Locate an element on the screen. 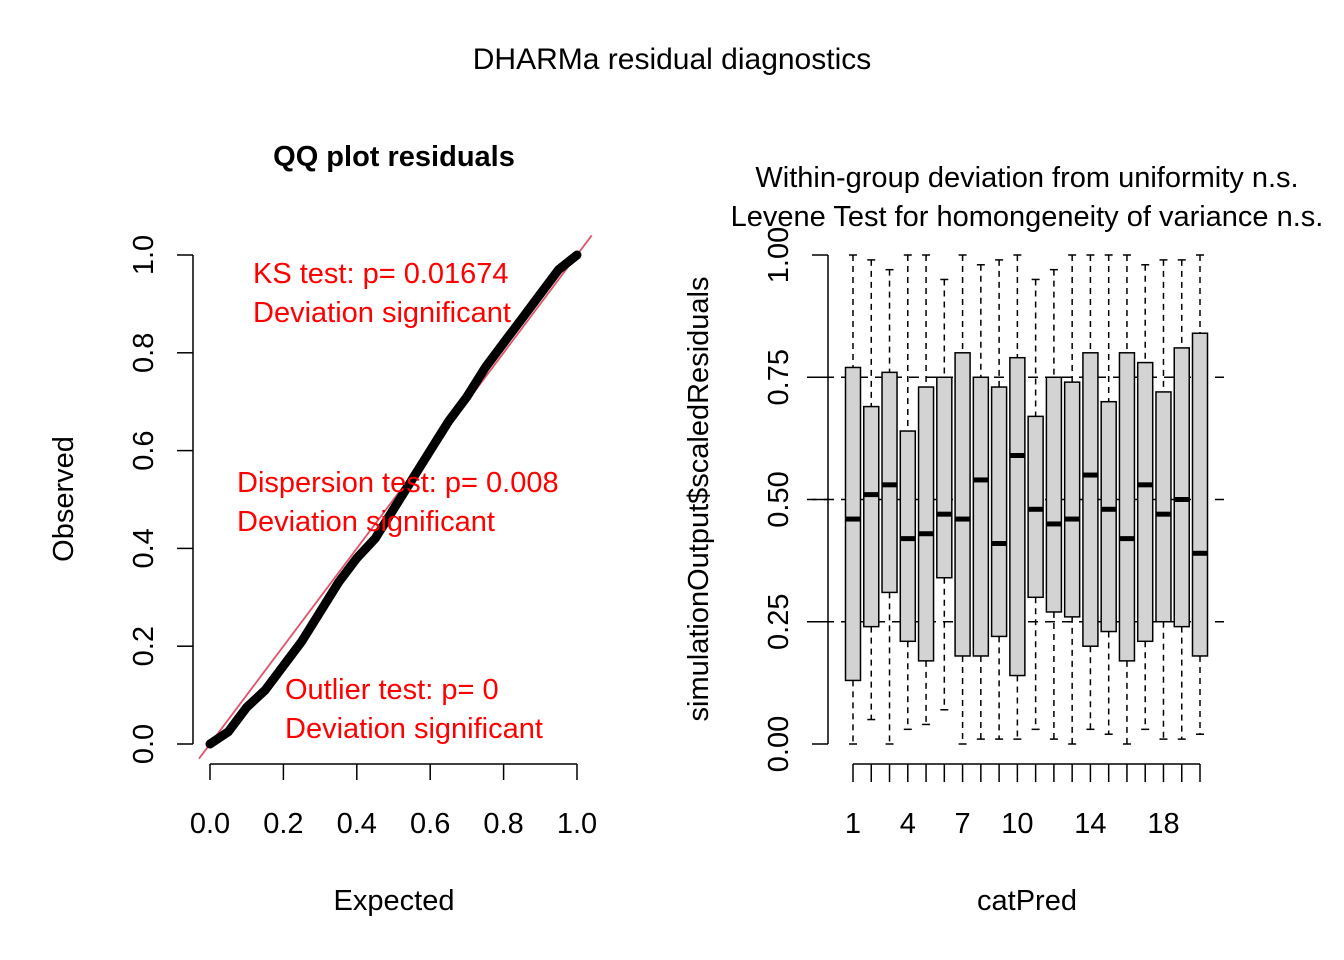 This screenshot has height=960, width=1344. boxplot-y-tick-label: 0.00 is located at coordinates (779, 744).